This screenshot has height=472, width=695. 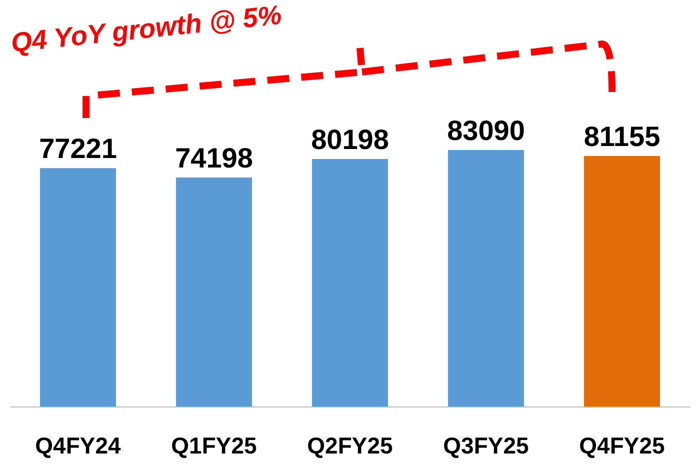 What do you see at coordinates (486, 130) in the screenshot?
I see `data-label: 83090` at bounding box center [486, 130].